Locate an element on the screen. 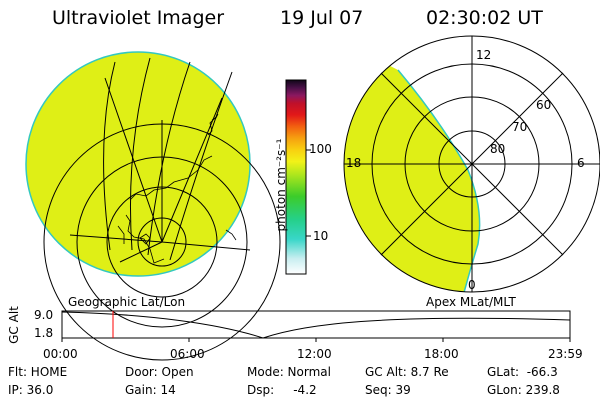  altitude-x-tick: 18:00 is located at coordinates (441, 354).